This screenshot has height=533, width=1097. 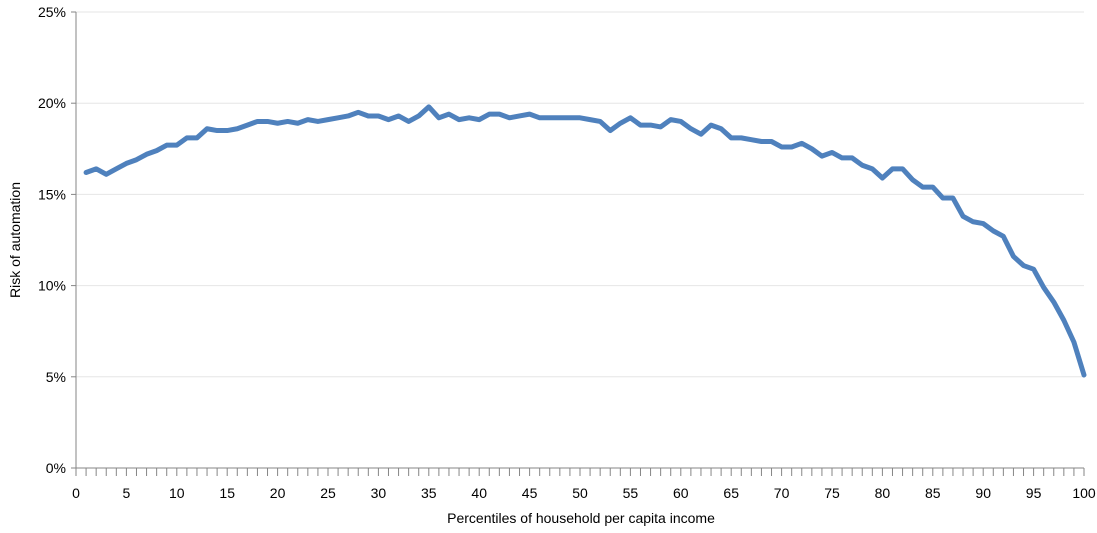 What do you see at coordinates (328, 493) in the screenshot?
I see `x-tick-label: 25` at bounding box center [328, 493].